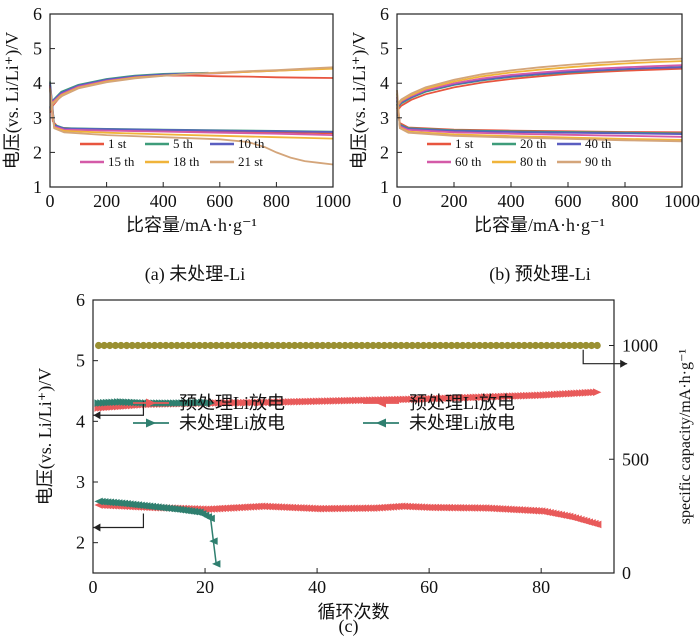  Describe the element at coordinates (97, 527) in the screenshot. I see `arrow-head` at that location.